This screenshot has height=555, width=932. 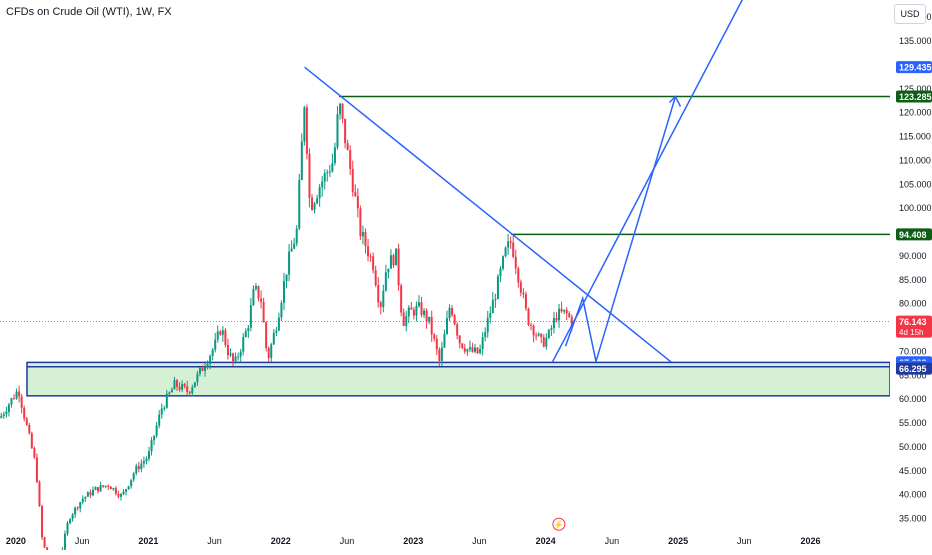 I want to click on currency-button: USD, so click(x=910, y=14).